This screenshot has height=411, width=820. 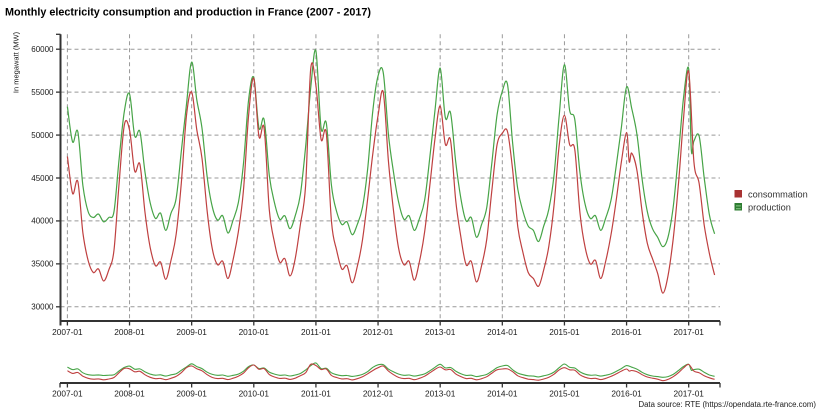 What do you see at coordinates (42, 264) in the screenshot?
I see `svg-text: 35000` at bounding box center [42, 264].